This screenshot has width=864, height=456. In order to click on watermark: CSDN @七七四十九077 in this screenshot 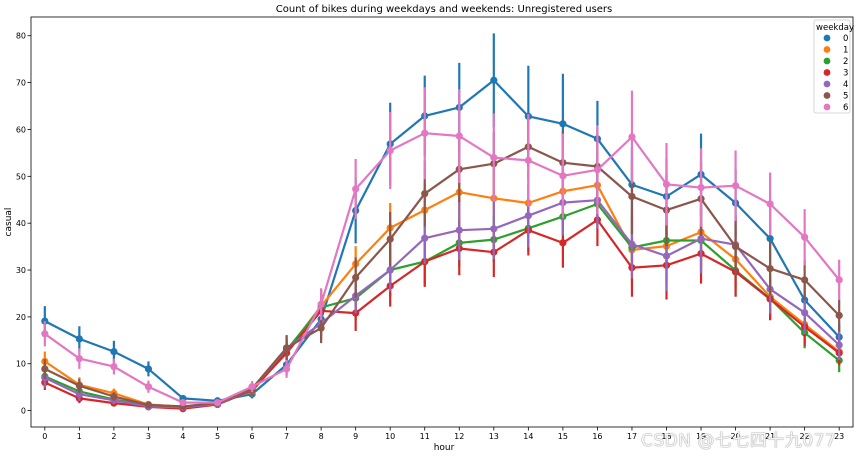, I will do `click(739, 441)`.